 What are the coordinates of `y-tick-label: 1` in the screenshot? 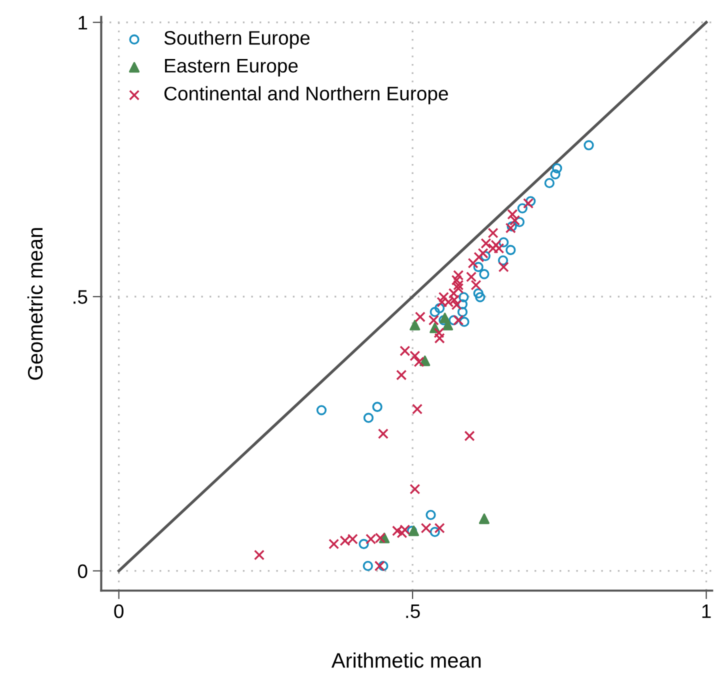 It's located at (83, 23).